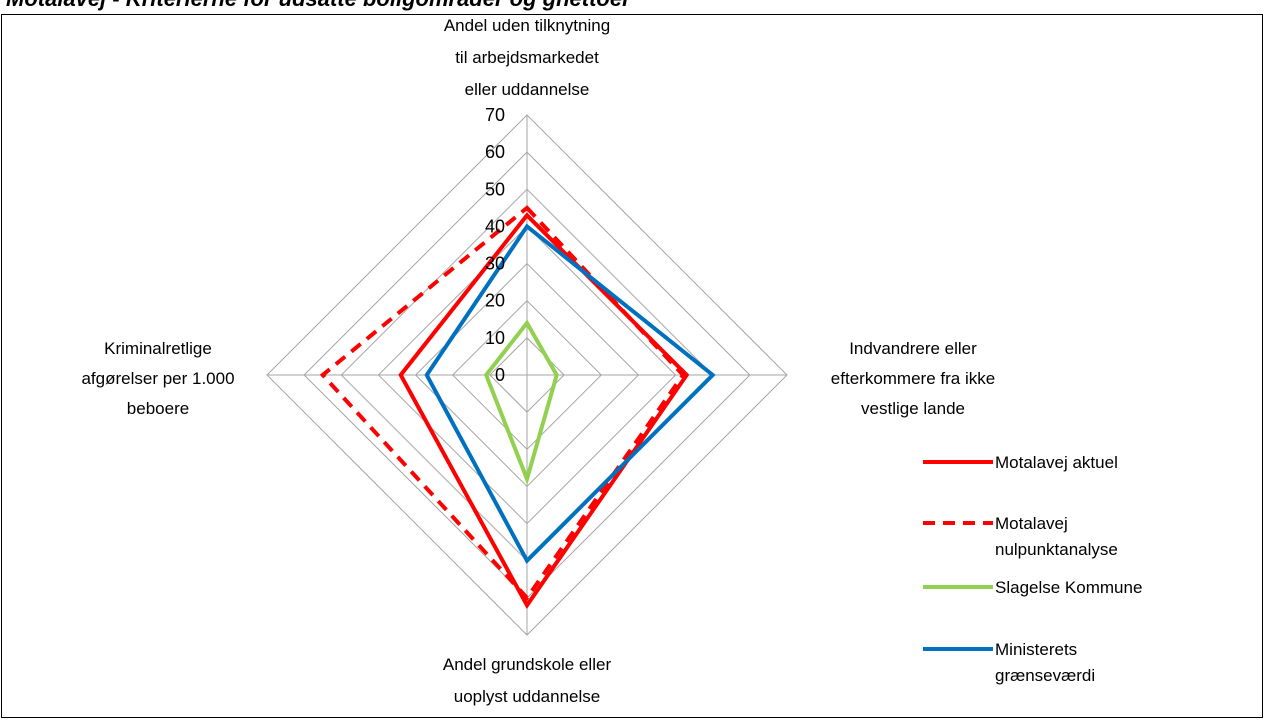  I want to click on tick-label-4: 40, so click(495, 226).